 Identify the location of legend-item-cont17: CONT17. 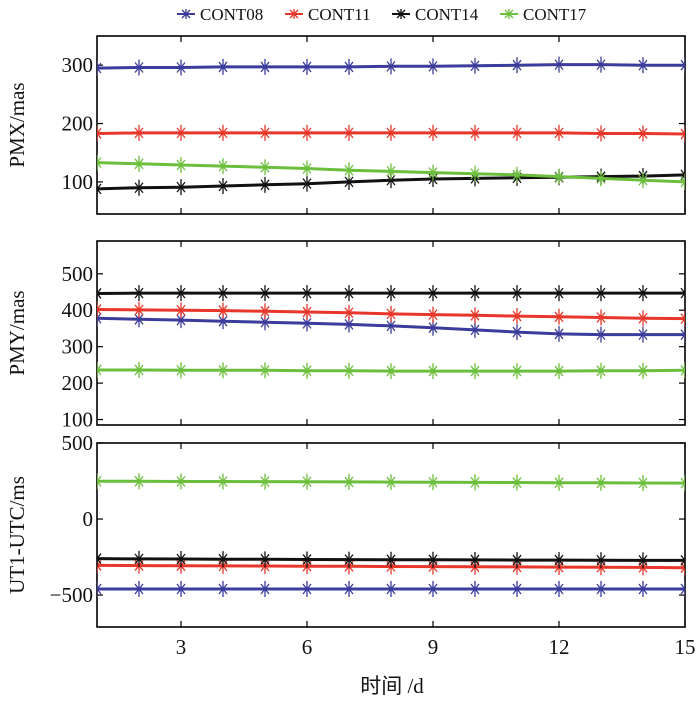
(543, 14).